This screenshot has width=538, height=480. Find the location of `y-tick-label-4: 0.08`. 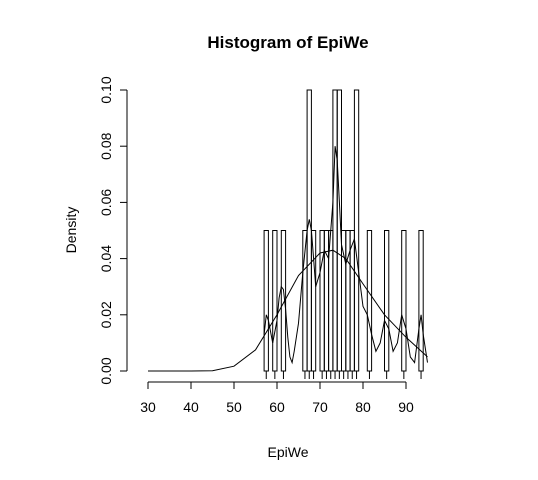

y-tick-label-4: 0.08 is located at coordinates (106, 145).